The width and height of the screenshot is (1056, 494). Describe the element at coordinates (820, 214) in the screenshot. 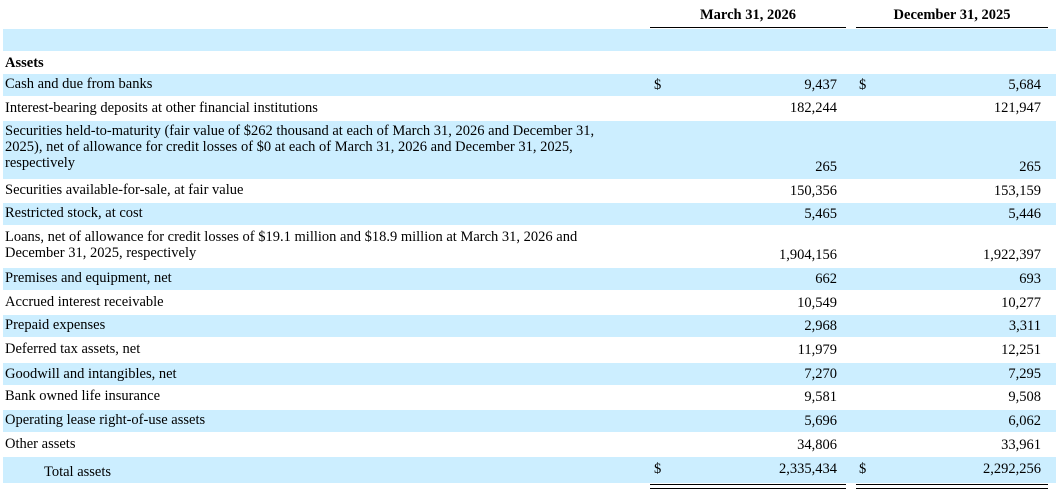

I see `value-march-2026: 5,465` at that location.